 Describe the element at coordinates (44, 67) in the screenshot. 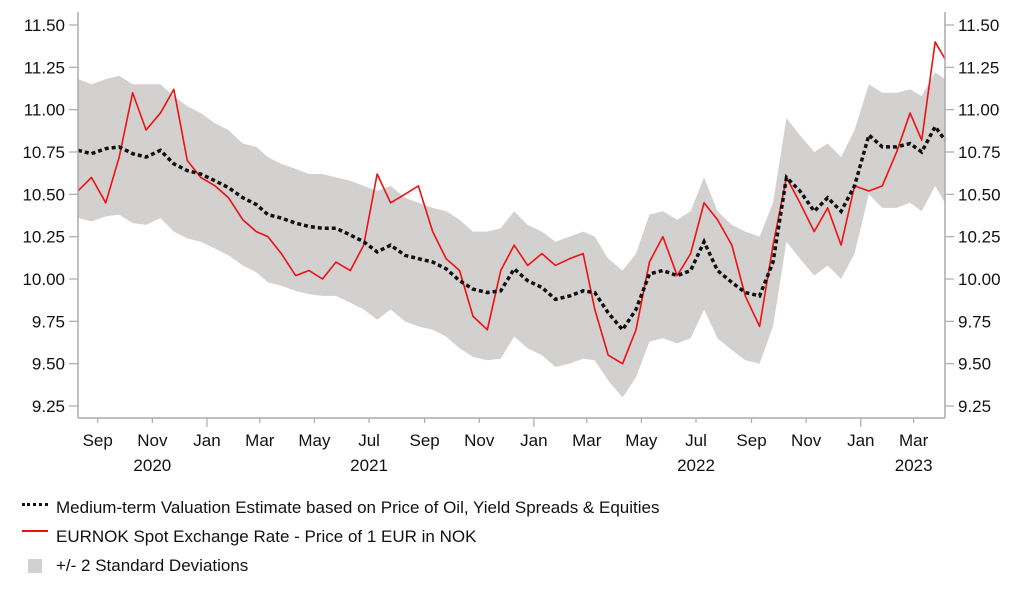

I see `y-tick-label-left: 11.25` at that location.